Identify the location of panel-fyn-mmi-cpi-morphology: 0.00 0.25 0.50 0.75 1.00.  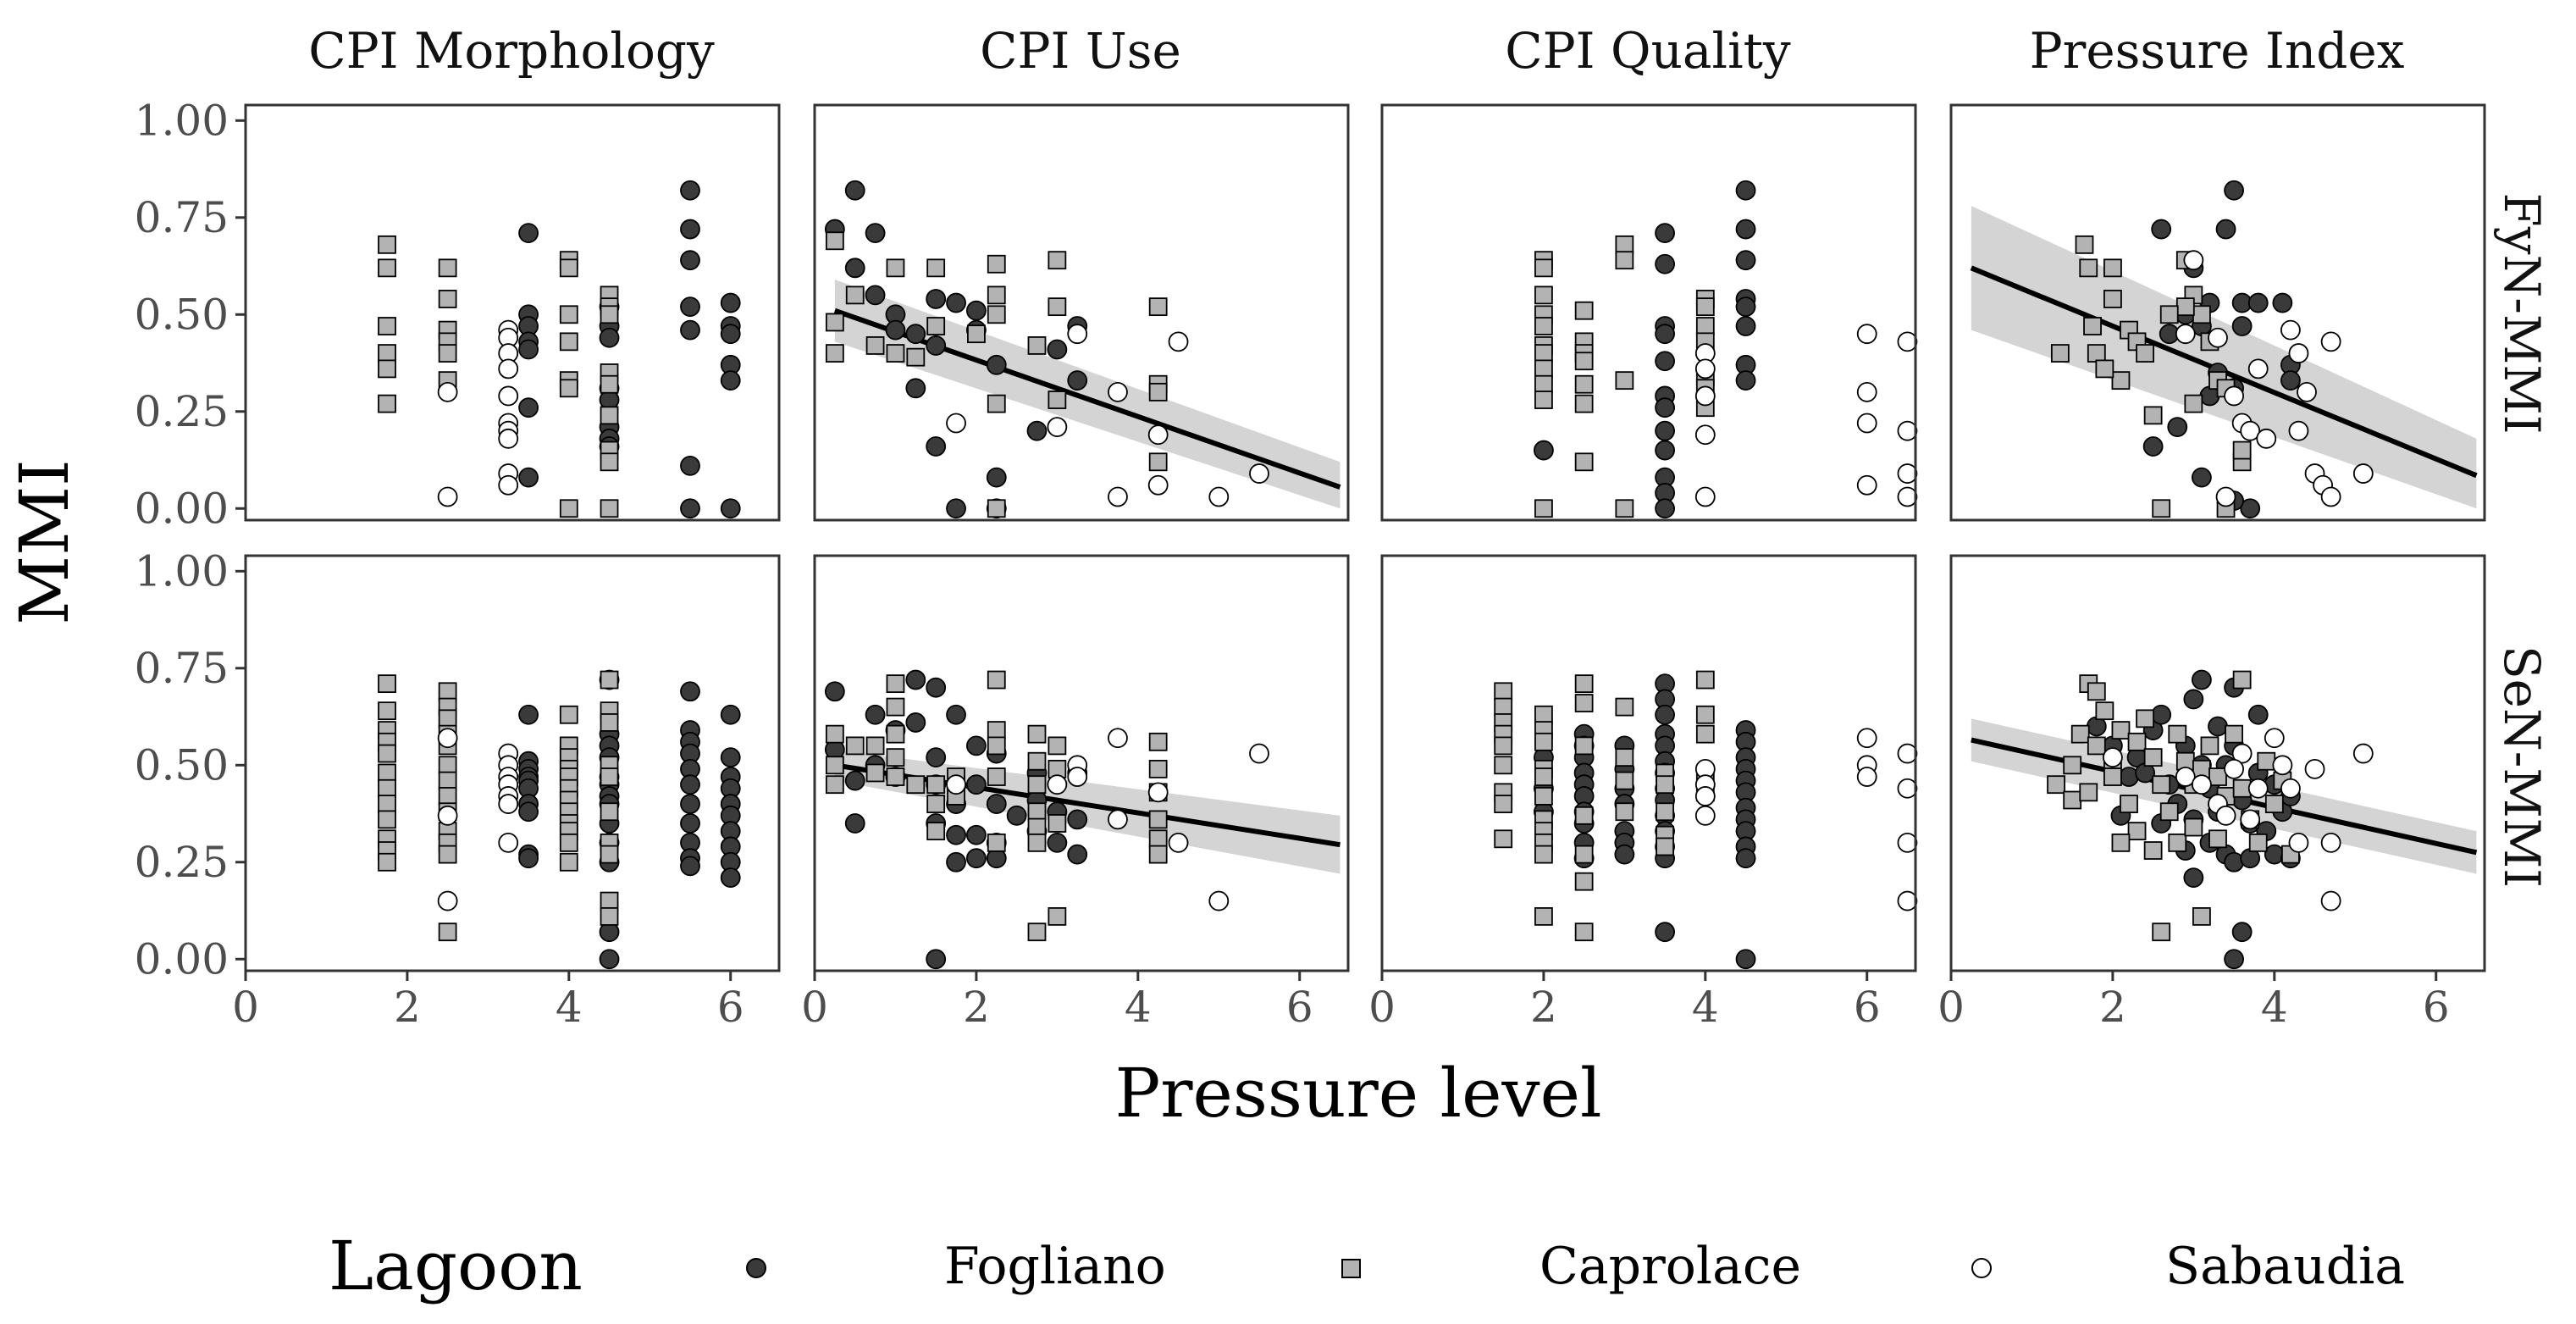
(458, 314).